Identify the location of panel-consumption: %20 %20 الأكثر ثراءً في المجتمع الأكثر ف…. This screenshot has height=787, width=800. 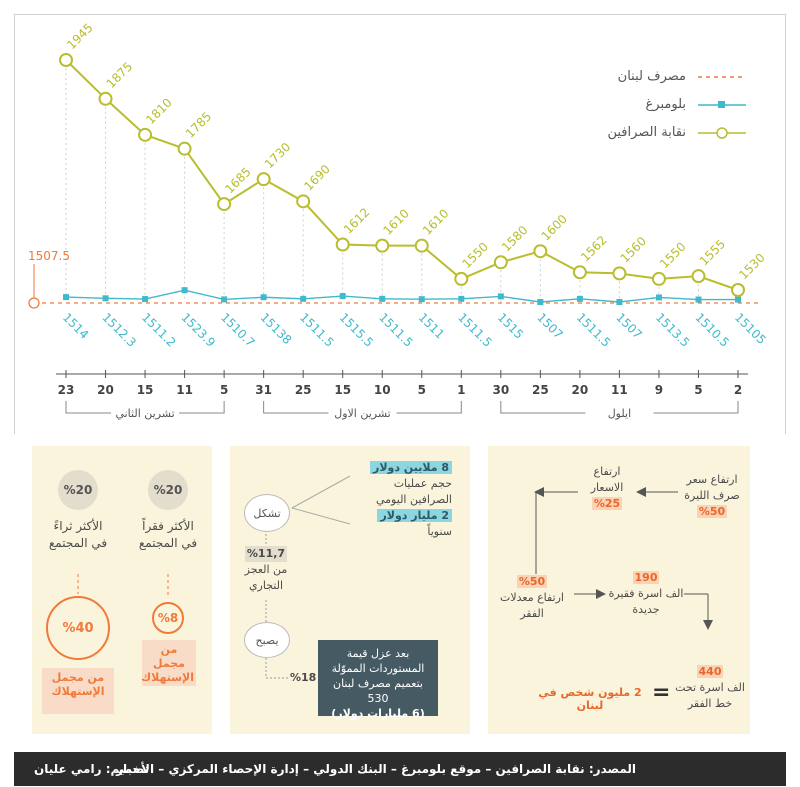
(122, 590).